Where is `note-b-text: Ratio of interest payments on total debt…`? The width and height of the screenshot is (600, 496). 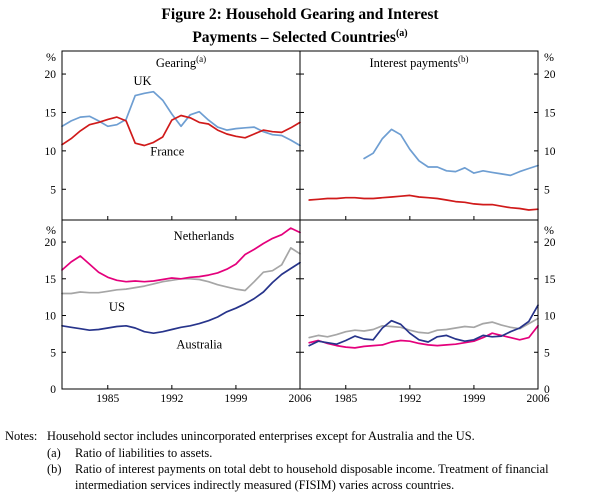
note-b-text: Ratio of interest payments on total debt… is located at coordinates (312, 477).